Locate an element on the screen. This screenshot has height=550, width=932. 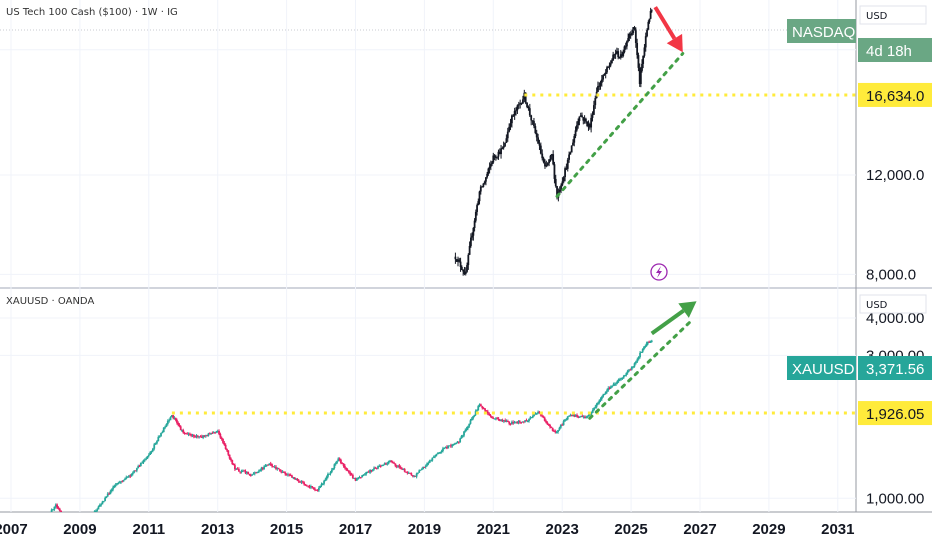
time-axis-label: 2029 is located at coordinates (768, 529).